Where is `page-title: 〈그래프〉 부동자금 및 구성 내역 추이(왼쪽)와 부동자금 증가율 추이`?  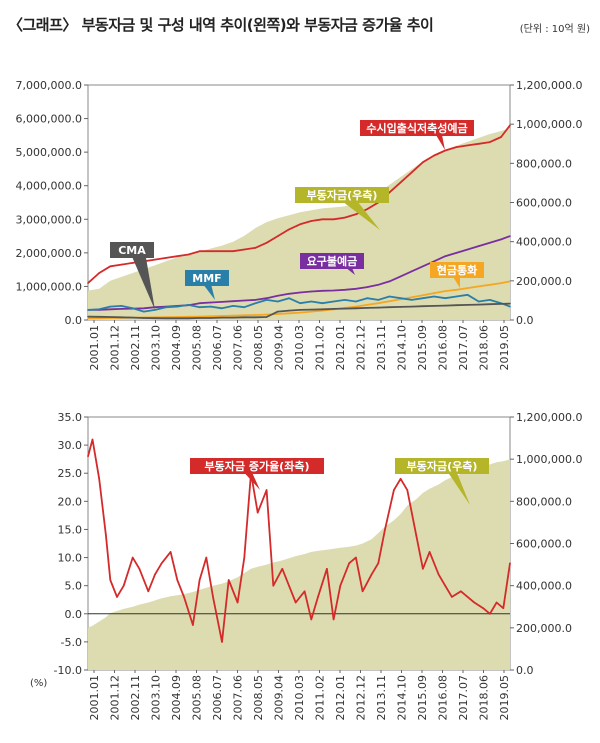
page-title: 〈그래프〉 부동자금 및 구성 내역 추이(왼쪽)와 부동자금 증가율 추이 is located at coordinates (221, 25).